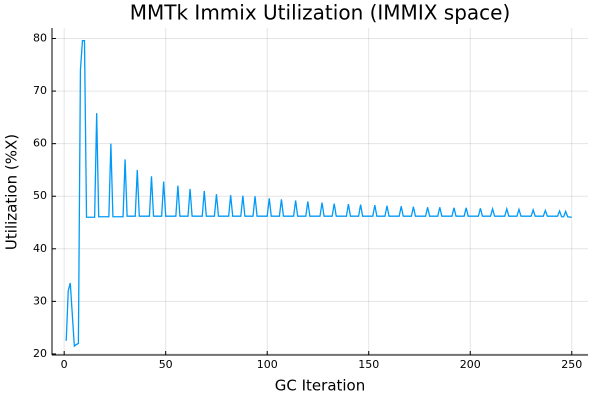 This screenshot has width=600, height=404. What do you see at coordinates (166, 364) in the screenshot?
I see `x-tick-label: 50` at bounding box center [166, 364].